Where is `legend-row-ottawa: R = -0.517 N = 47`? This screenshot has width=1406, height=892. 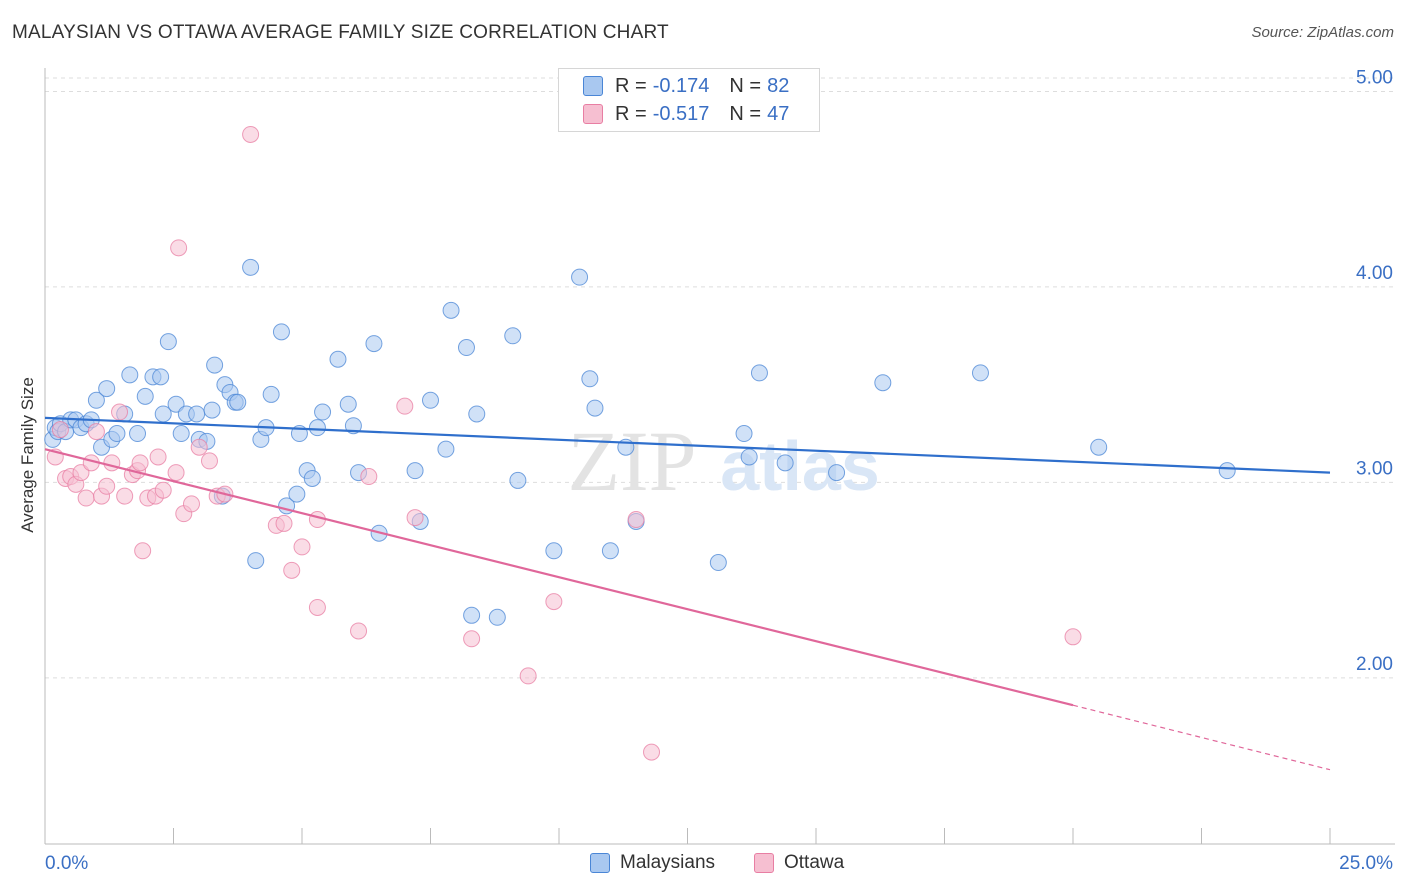
legend-row-ottawa: R = -0.517 N = 47 is located at coordinates (686, 114).